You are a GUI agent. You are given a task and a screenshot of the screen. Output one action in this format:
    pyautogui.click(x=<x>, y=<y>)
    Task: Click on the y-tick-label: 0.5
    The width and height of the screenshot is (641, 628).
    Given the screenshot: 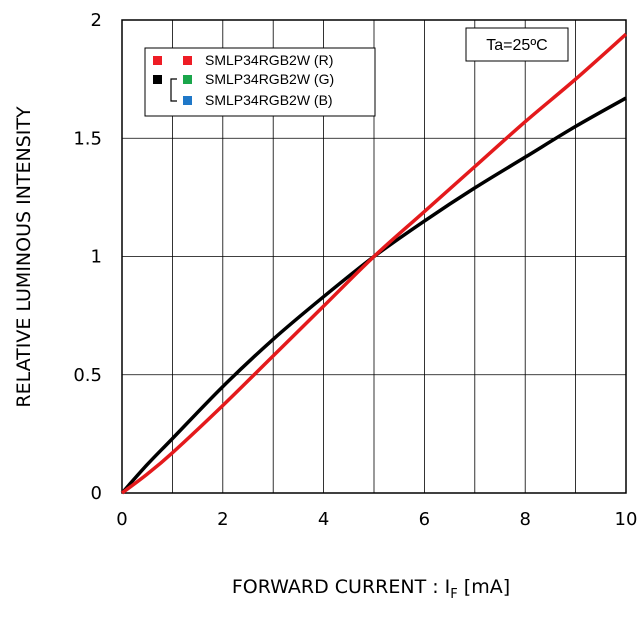 What is the action you would take?
    pyautogui.click(x=87, y=375)
    